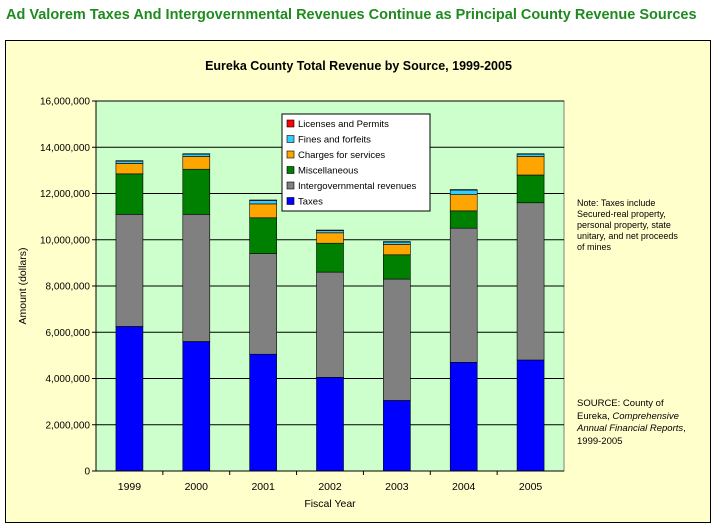 Image resolution: width=717 pixels, height=527 pixels. What do you see at coordinates (357, 186) in the screenshot?
I see `legend-label: Intergovernmental revenues` at bounding box center [357, 186].